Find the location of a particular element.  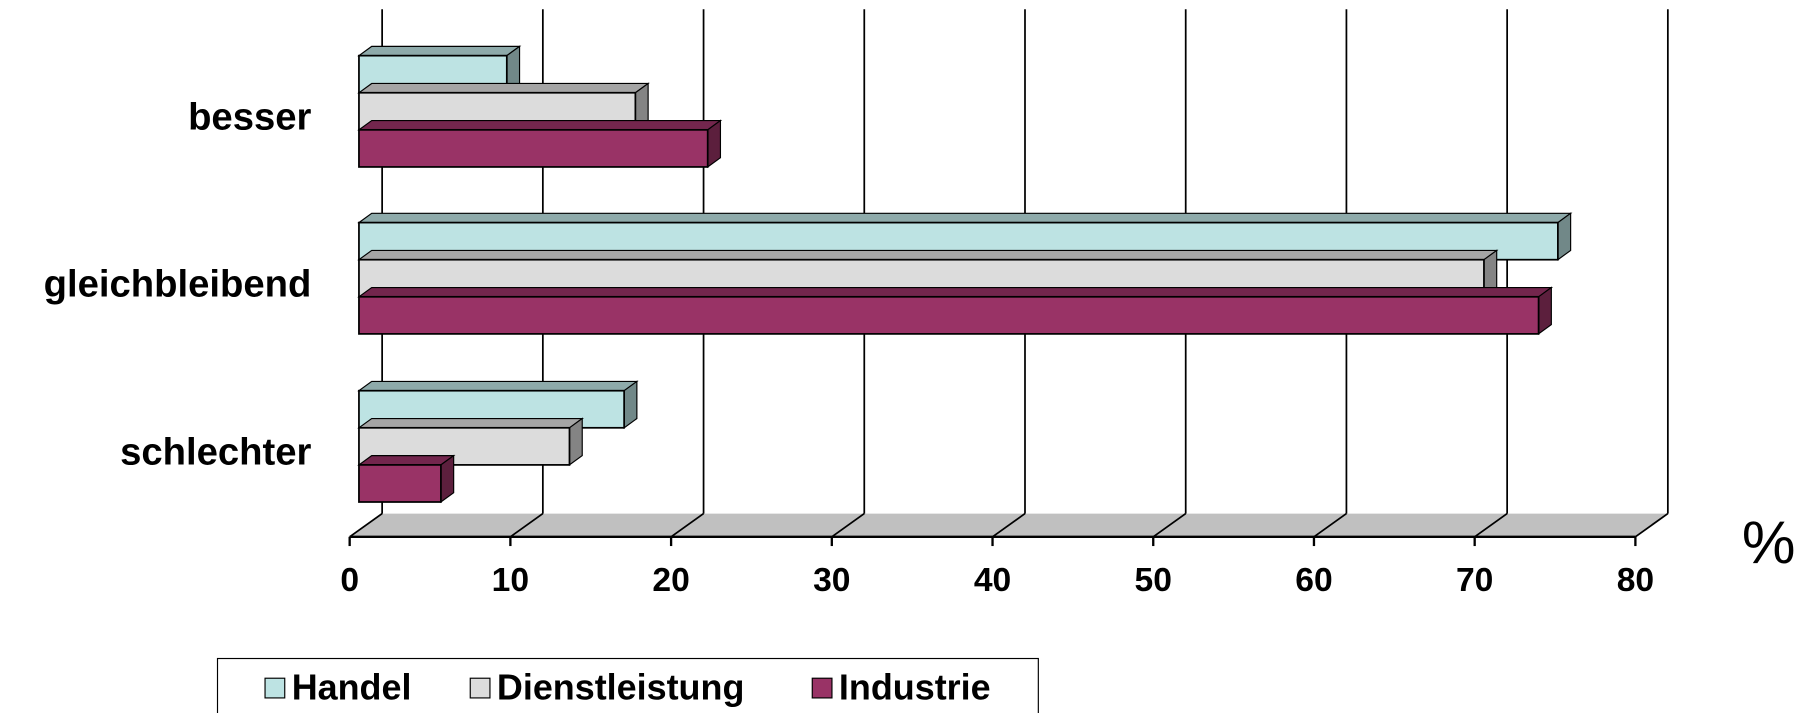

y-tick-label: gleichbleibend is located at coordinates (178, 283).